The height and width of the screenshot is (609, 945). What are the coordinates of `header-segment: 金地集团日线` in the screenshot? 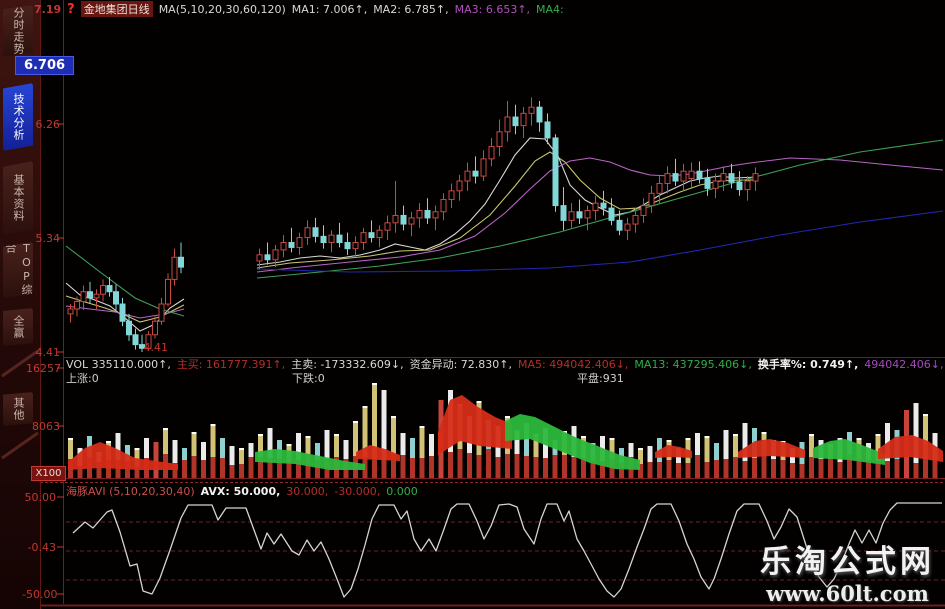 It's located at (116, 9).